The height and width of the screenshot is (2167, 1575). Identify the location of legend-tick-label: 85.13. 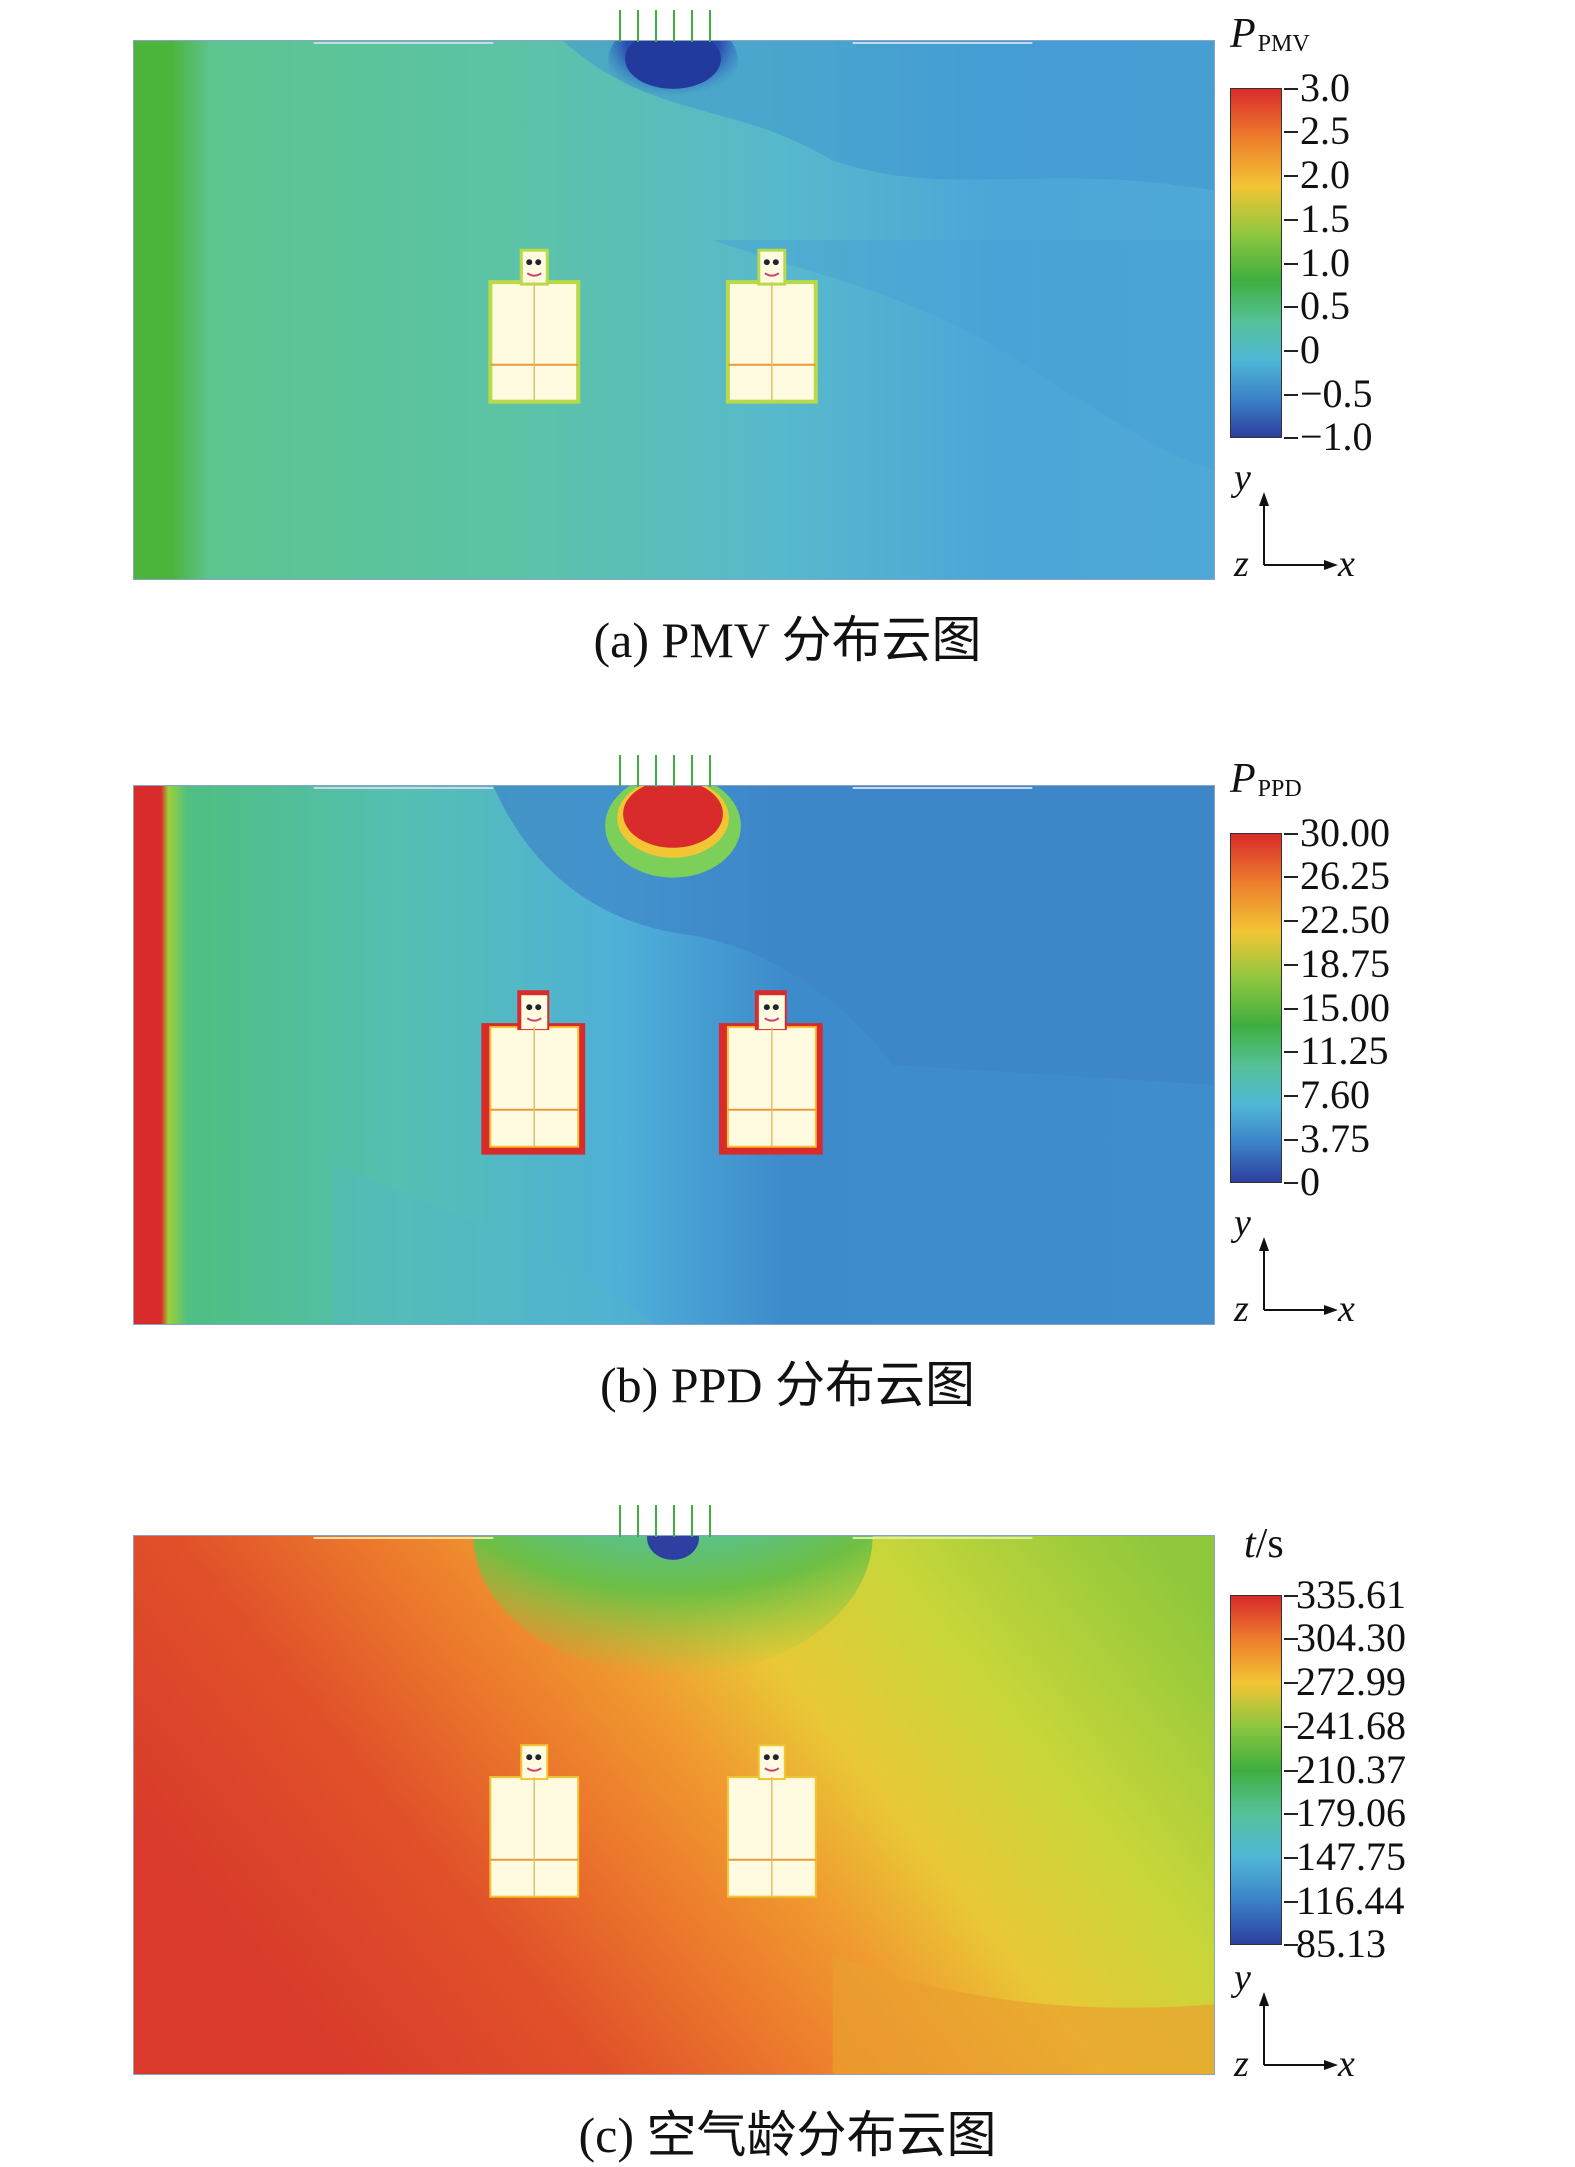
(1341, 1943).